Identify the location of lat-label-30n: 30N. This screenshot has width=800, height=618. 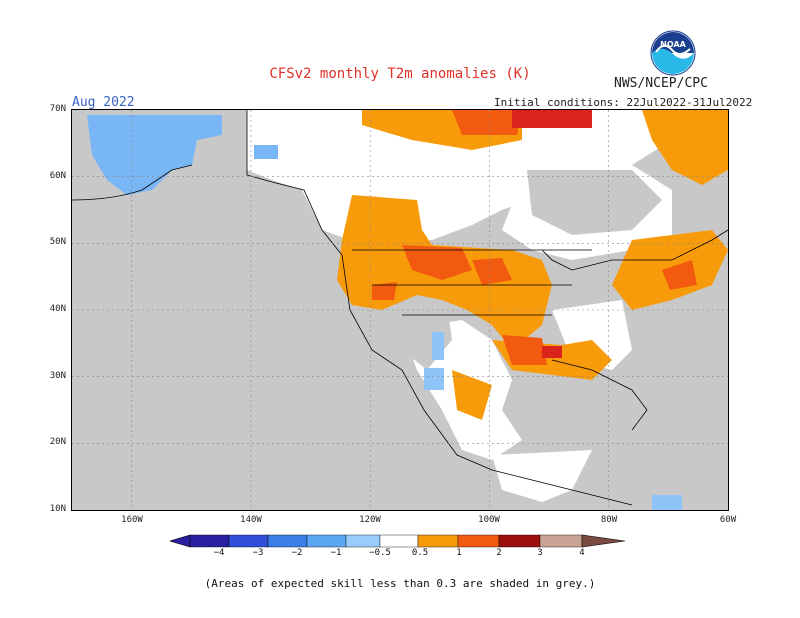
(57, 376).